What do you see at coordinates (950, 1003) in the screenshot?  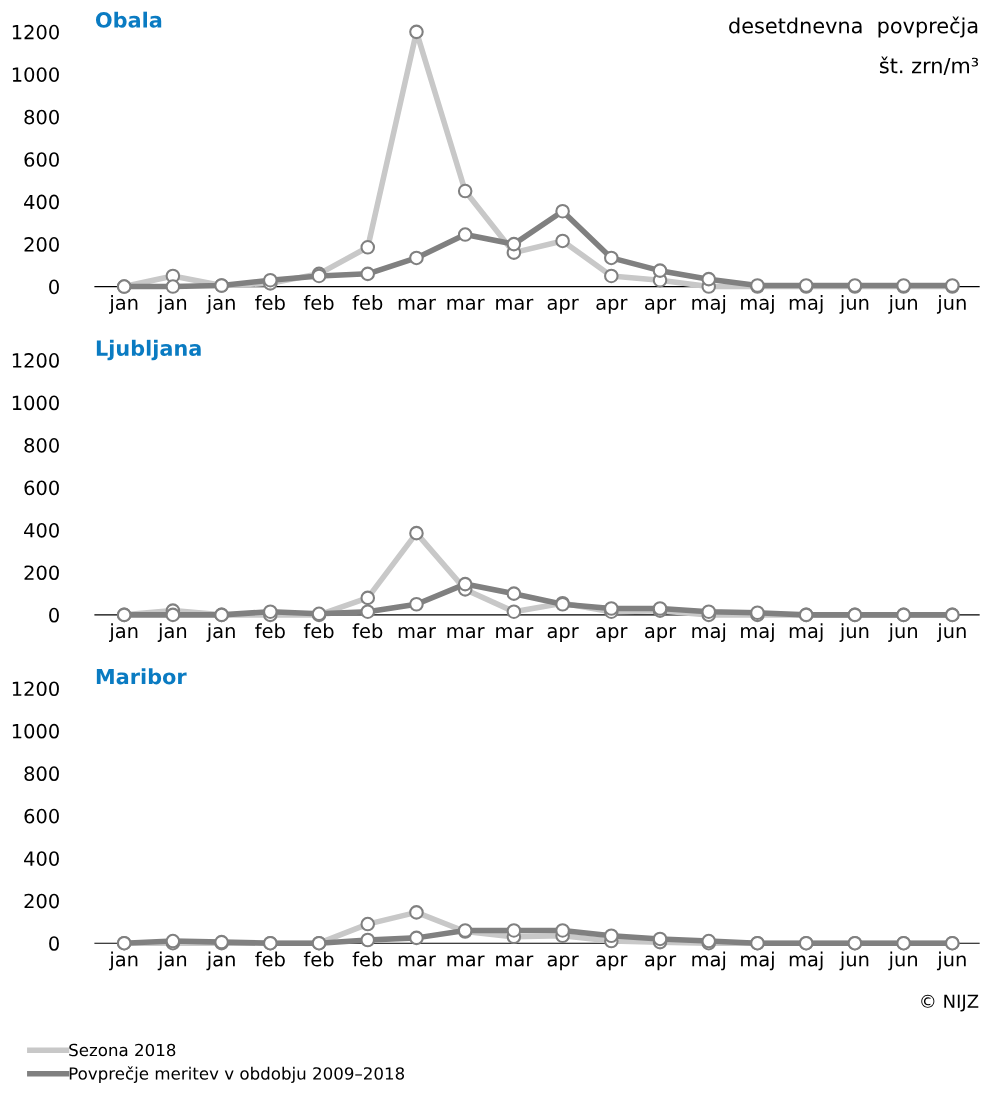 I see `text: © NIJZ` at bounding box center [950, 1003].